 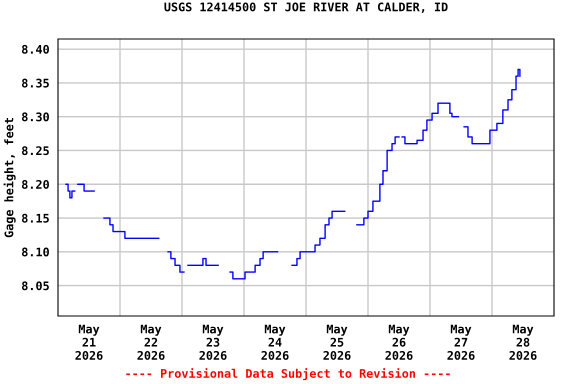 I want to click on y-tick-label: 8.15, so click(x=35, y=218).